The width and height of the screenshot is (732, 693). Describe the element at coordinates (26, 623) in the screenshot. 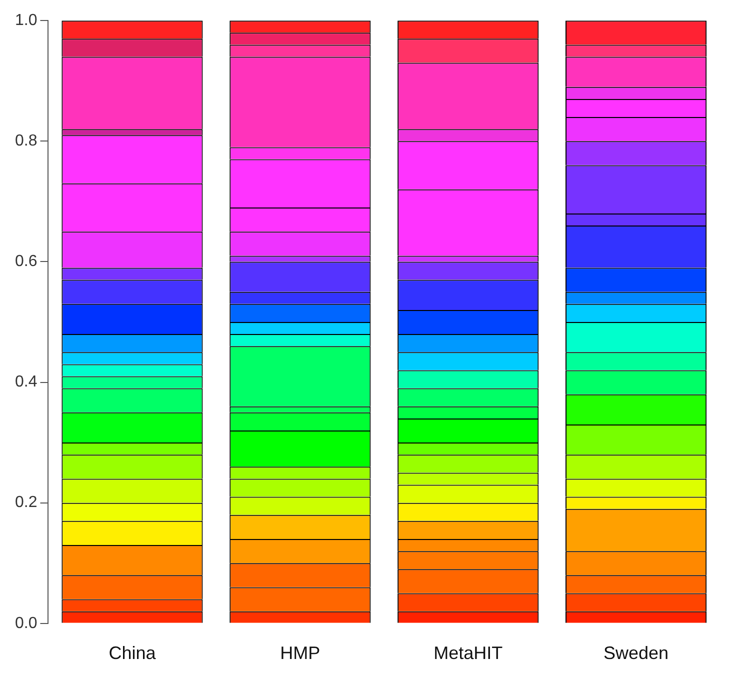

I see `y-tick-label: 0.0` at that location.